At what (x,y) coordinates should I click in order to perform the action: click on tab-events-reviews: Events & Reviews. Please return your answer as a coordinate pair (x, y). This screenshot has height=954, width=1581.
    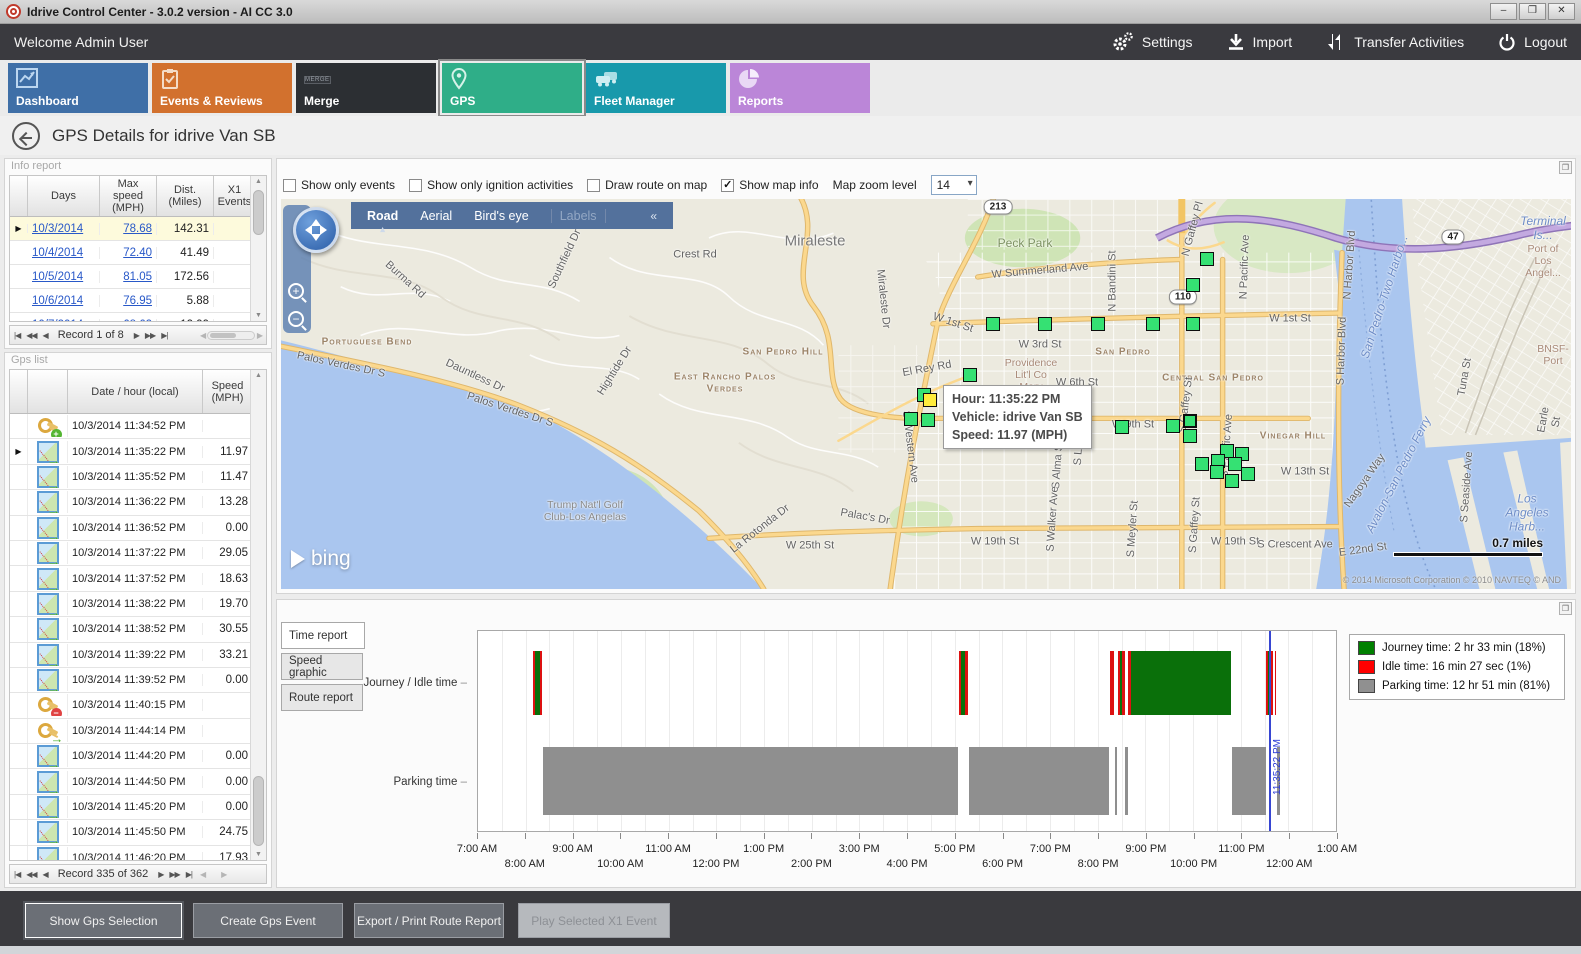
    Looking at the image, I should click on (222, 88).